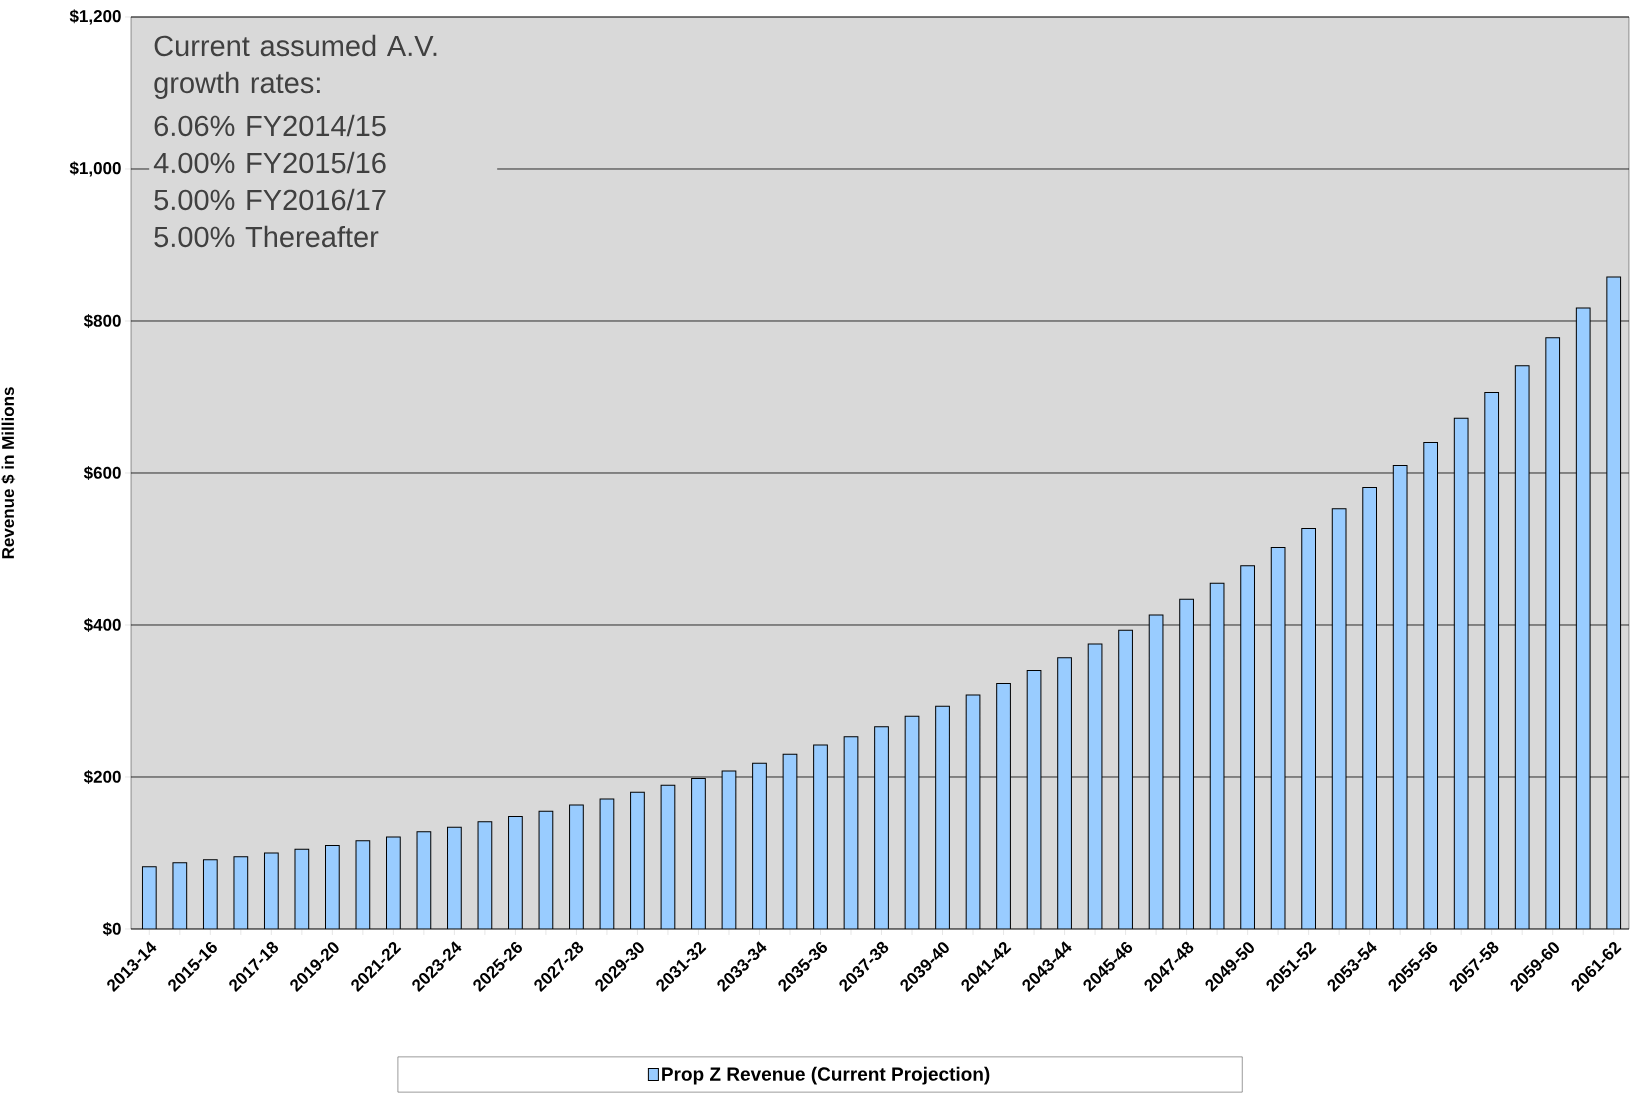  I want to click on legend-label: Prop Z Revenue (Current Projection), so click(826, 1075).